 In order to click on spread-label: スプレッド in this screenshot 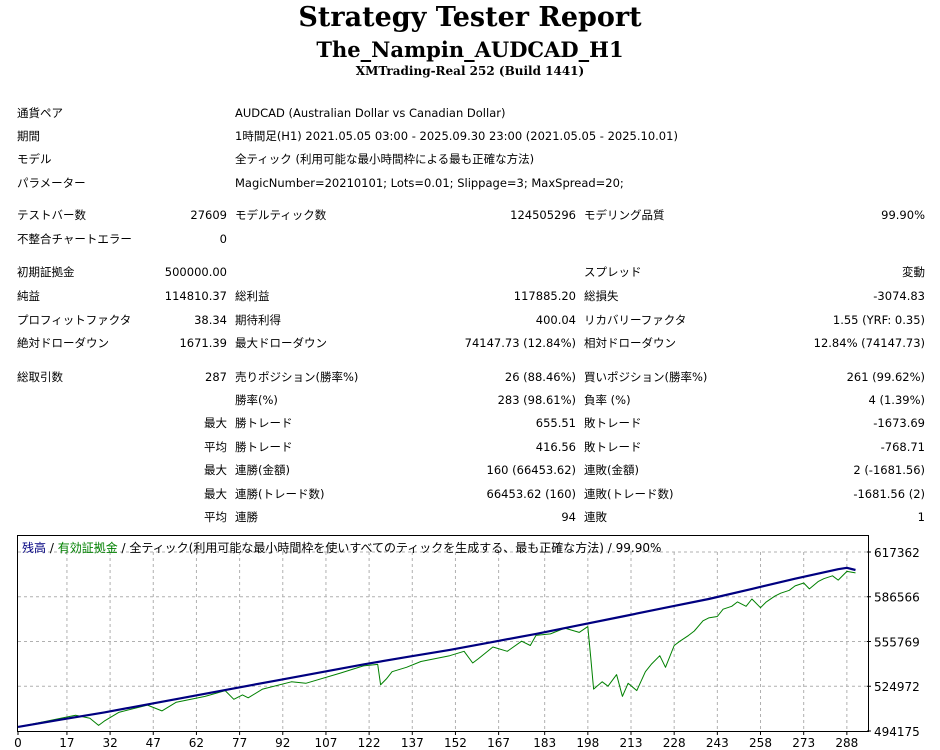, I will do `click(613, 272)`.